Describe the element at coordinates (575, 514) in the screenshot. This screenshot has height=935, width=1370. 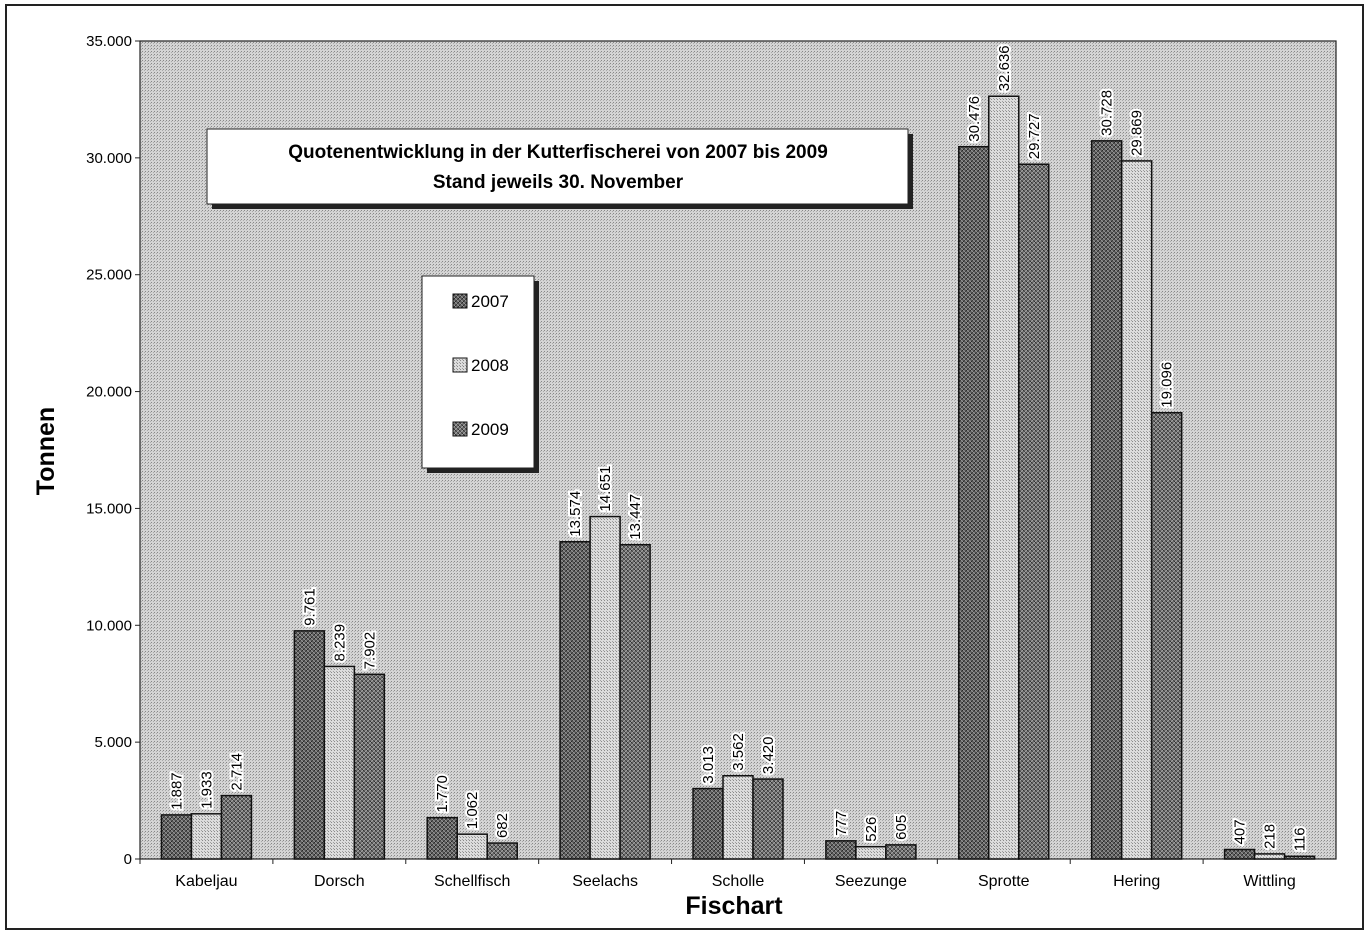
I see `data-label: 13.574` at that location.